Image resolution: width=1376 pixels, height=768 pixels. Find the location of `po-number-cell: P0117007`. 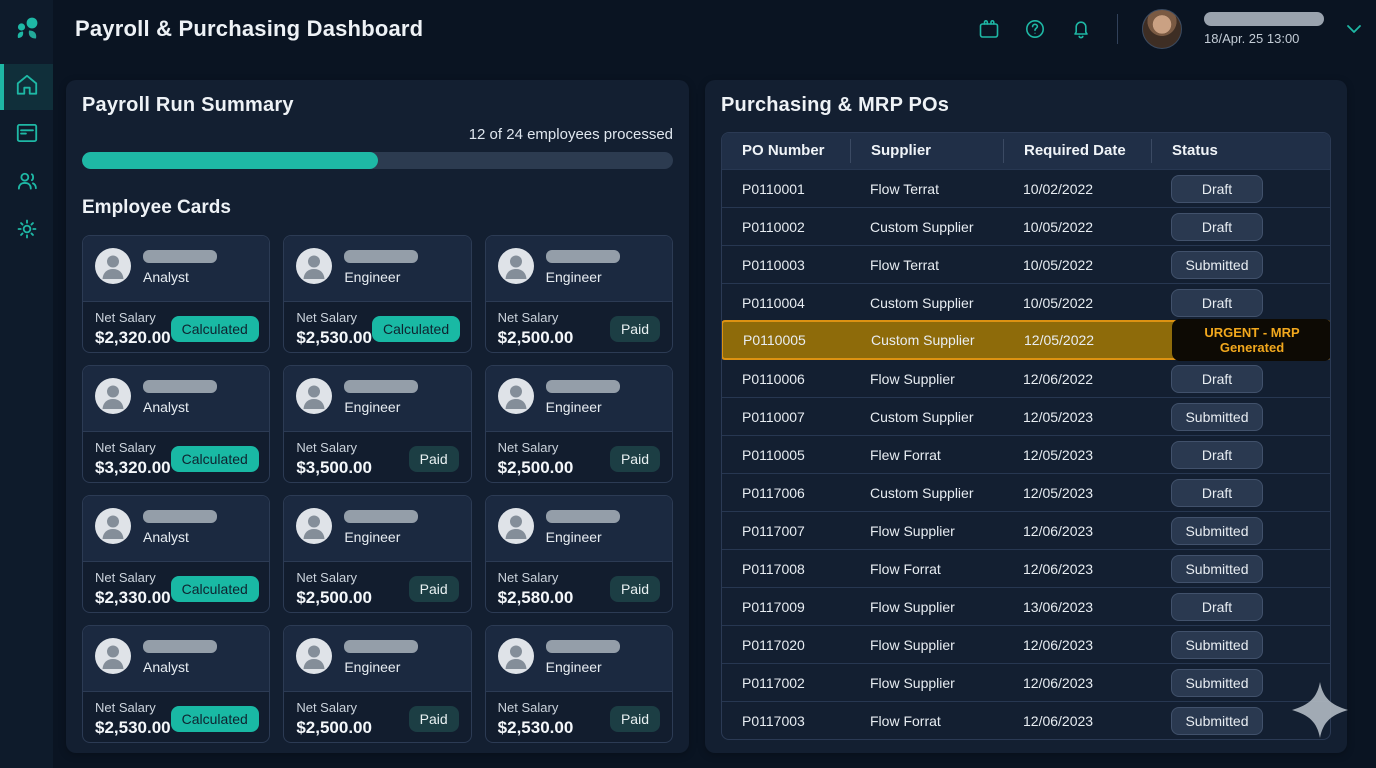

po-number-cell: P0117007 is located at coordinates (773, 530).